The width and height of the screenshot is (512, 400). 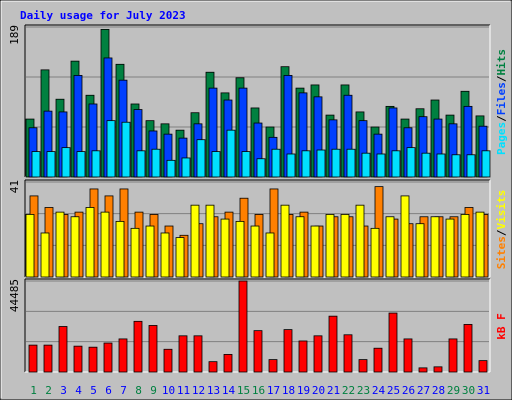 I want to click on x-tick-label: 8, so click(x=138, y=390).